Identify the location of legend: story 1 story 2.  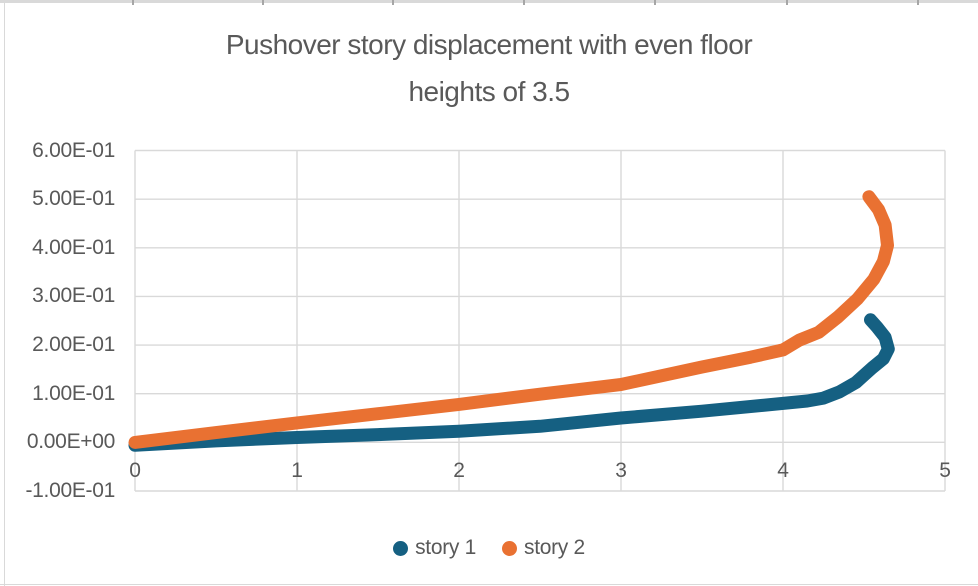
(489, 548).